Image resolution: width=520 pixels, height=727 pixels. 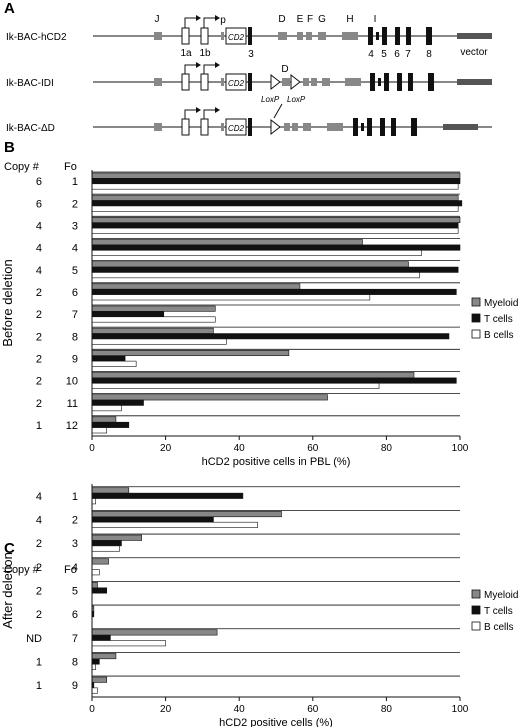 I want to click on label-i: I, so click(x=375, y=19).